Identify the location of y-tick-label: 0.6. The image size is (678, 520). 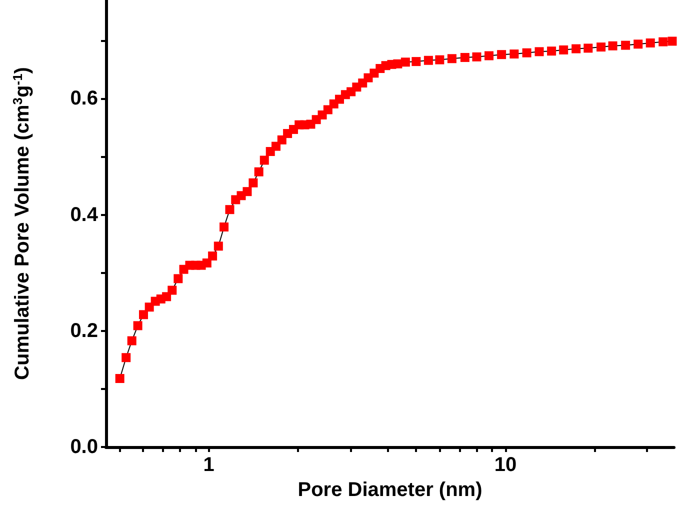
(84, 99).